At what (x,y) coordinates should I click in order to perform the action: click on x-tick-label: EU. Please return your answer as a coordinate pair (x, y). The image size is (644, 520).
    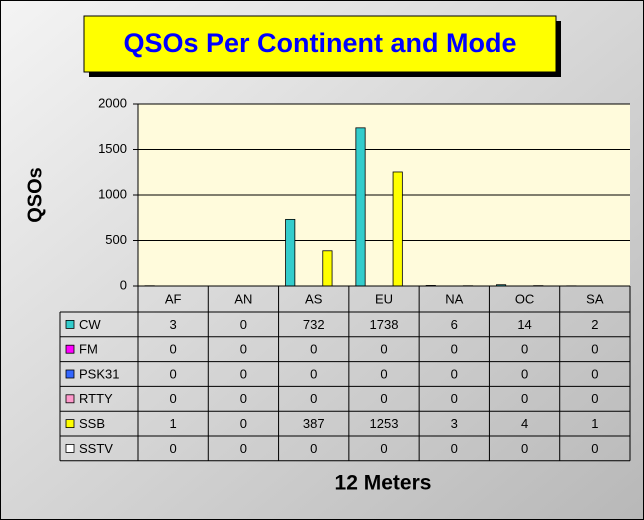
    Looking at the image, I should click on (384, 298).